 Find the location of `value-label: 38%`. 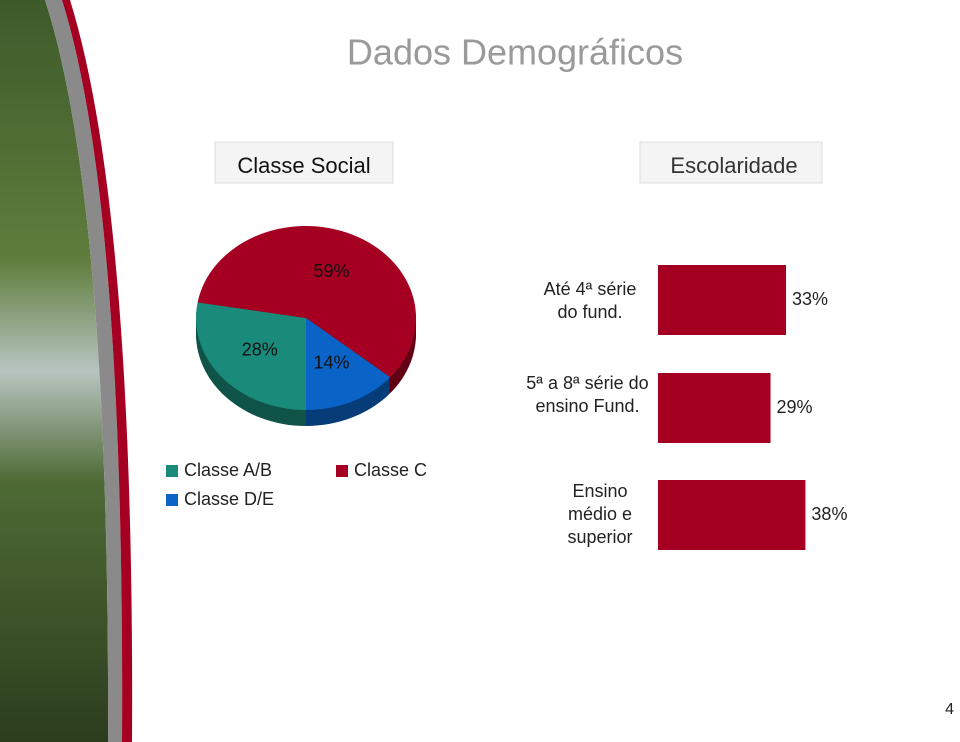

value-label: 38% is located at coordinates (829, 514).